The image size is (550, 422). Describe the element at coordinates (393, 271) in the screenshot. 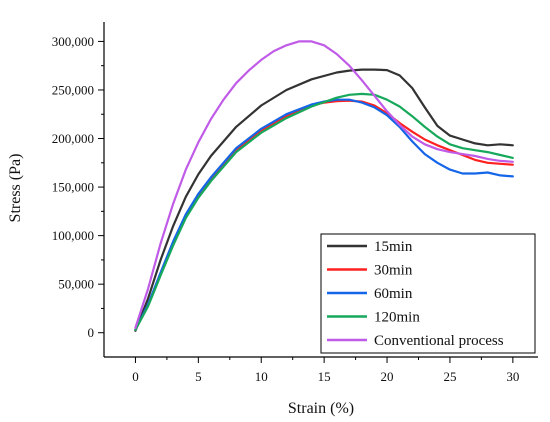

I see `legend-label-2: 30min` at that location.